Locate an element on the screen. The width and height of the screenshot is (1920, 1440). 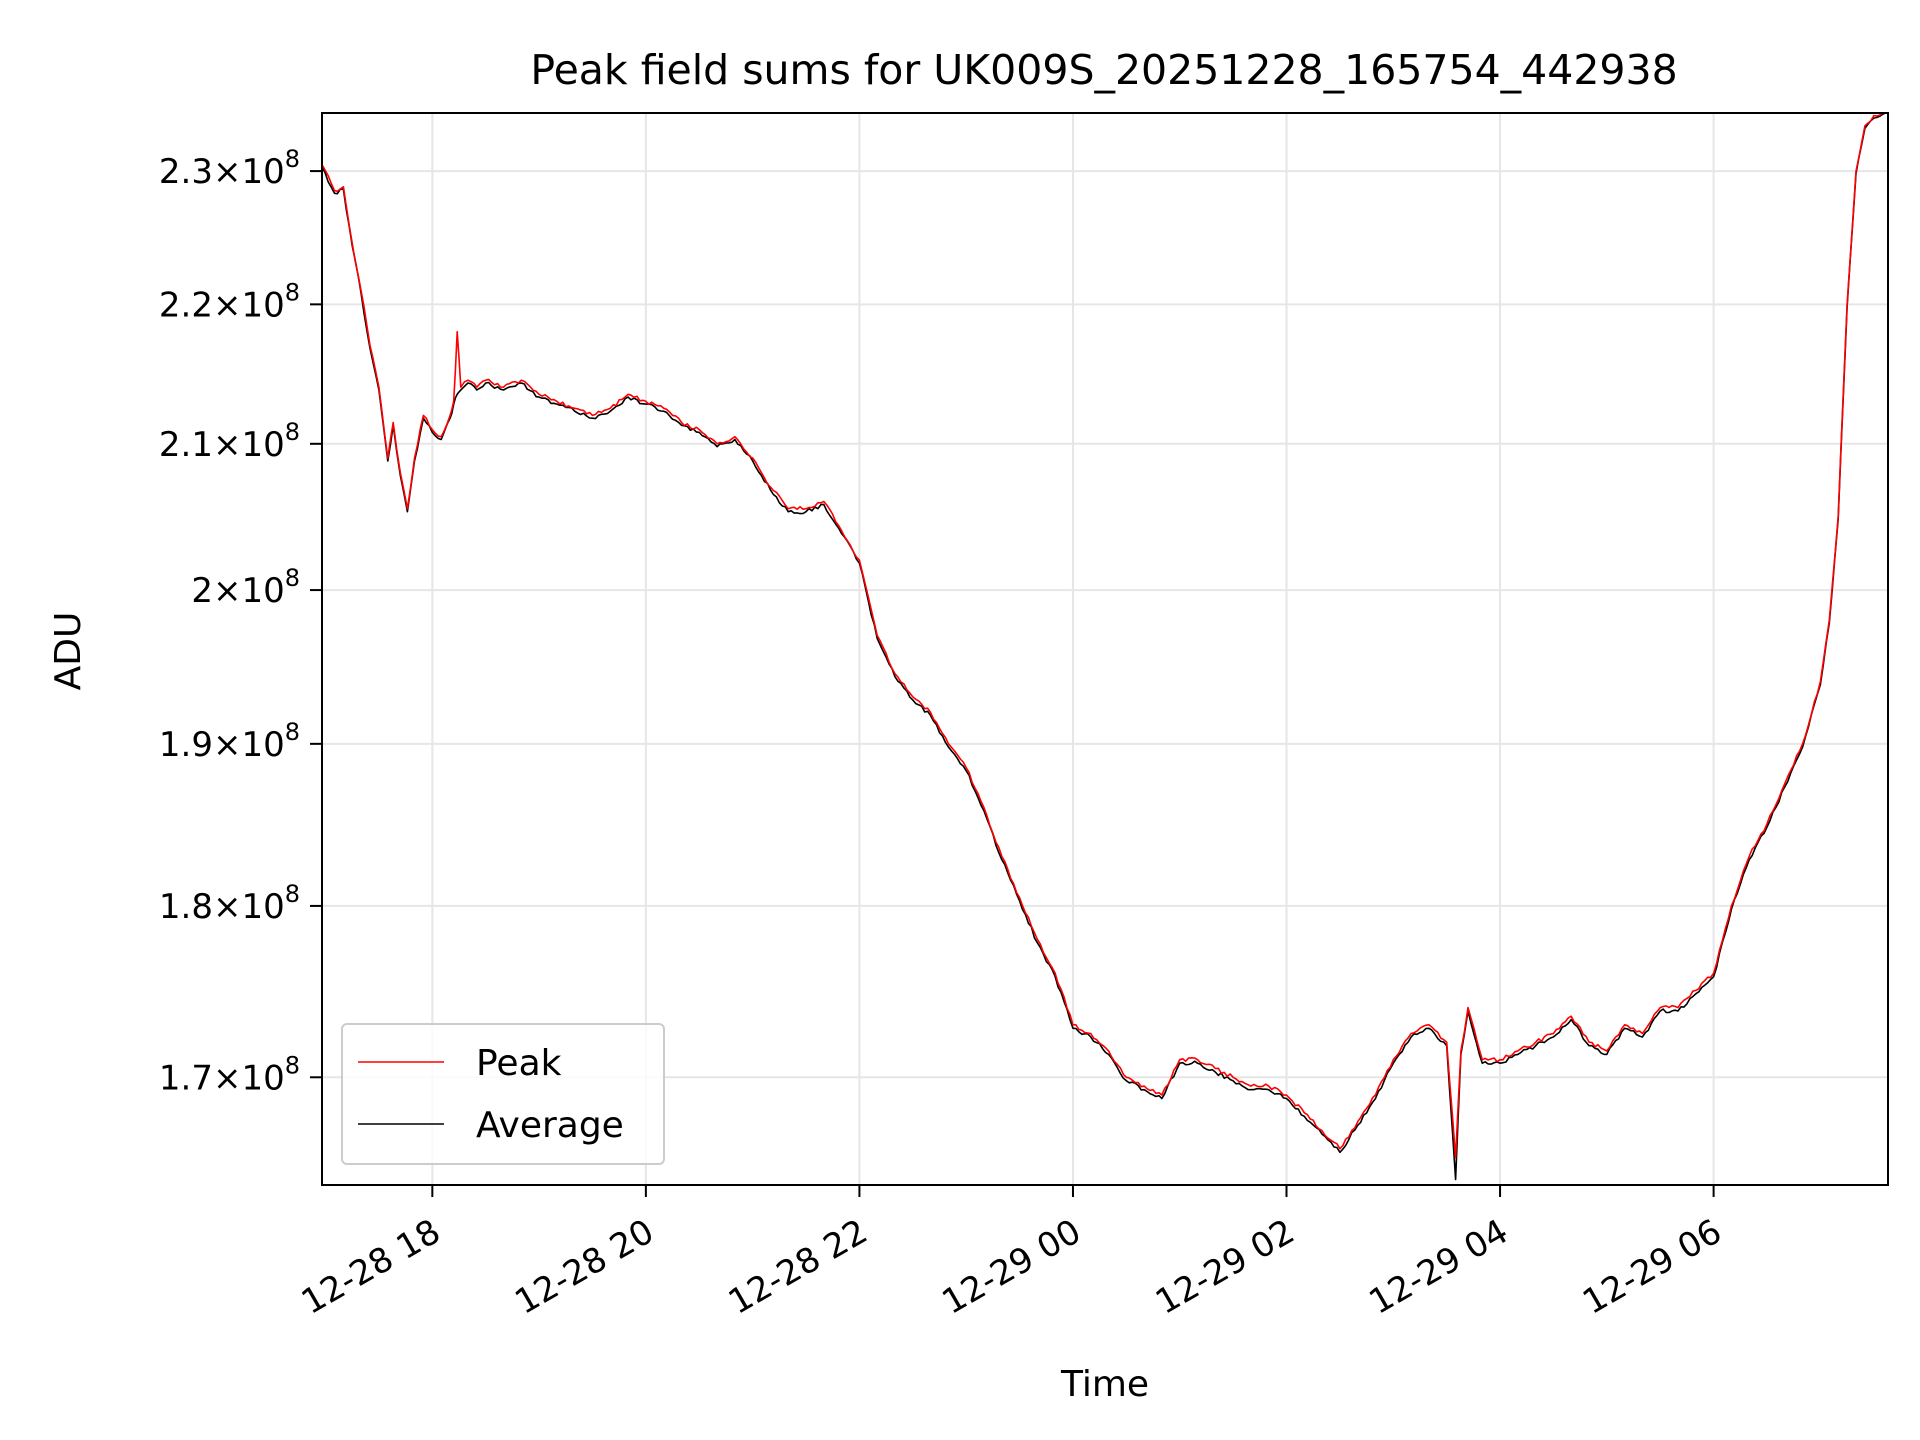
y-tick-label: 2×108 is located at coordinates (245, 587).